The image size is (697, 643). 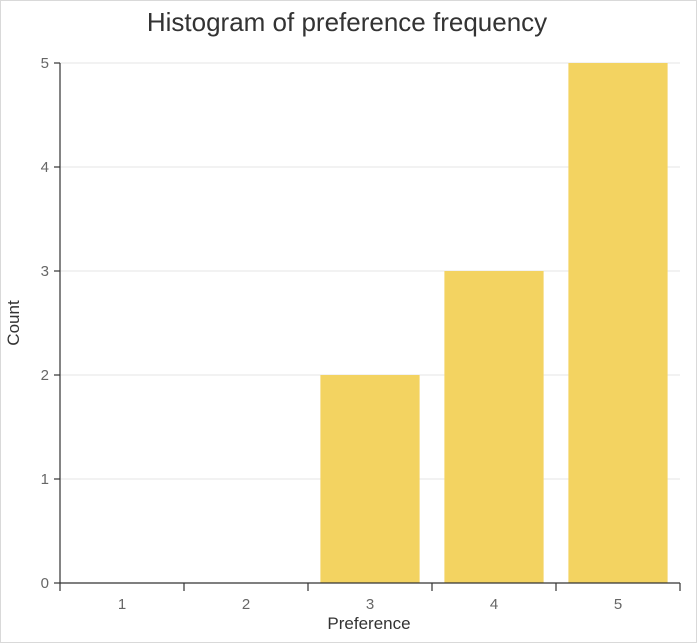 What do you see at coordinates (618, 604) in the screenshot?
I see `x-tick-label: 5` at bounding box center [618, 604].